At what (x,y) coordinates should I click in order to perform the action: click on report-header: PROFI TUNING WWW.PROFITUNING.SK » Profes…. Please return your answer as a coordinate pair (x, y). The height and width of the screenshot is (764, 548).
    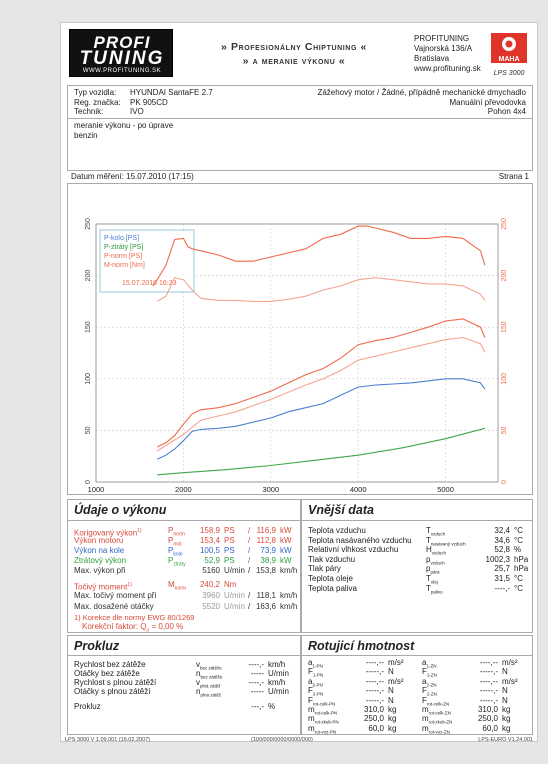
    Looking at the image, I should click on (300, 54).